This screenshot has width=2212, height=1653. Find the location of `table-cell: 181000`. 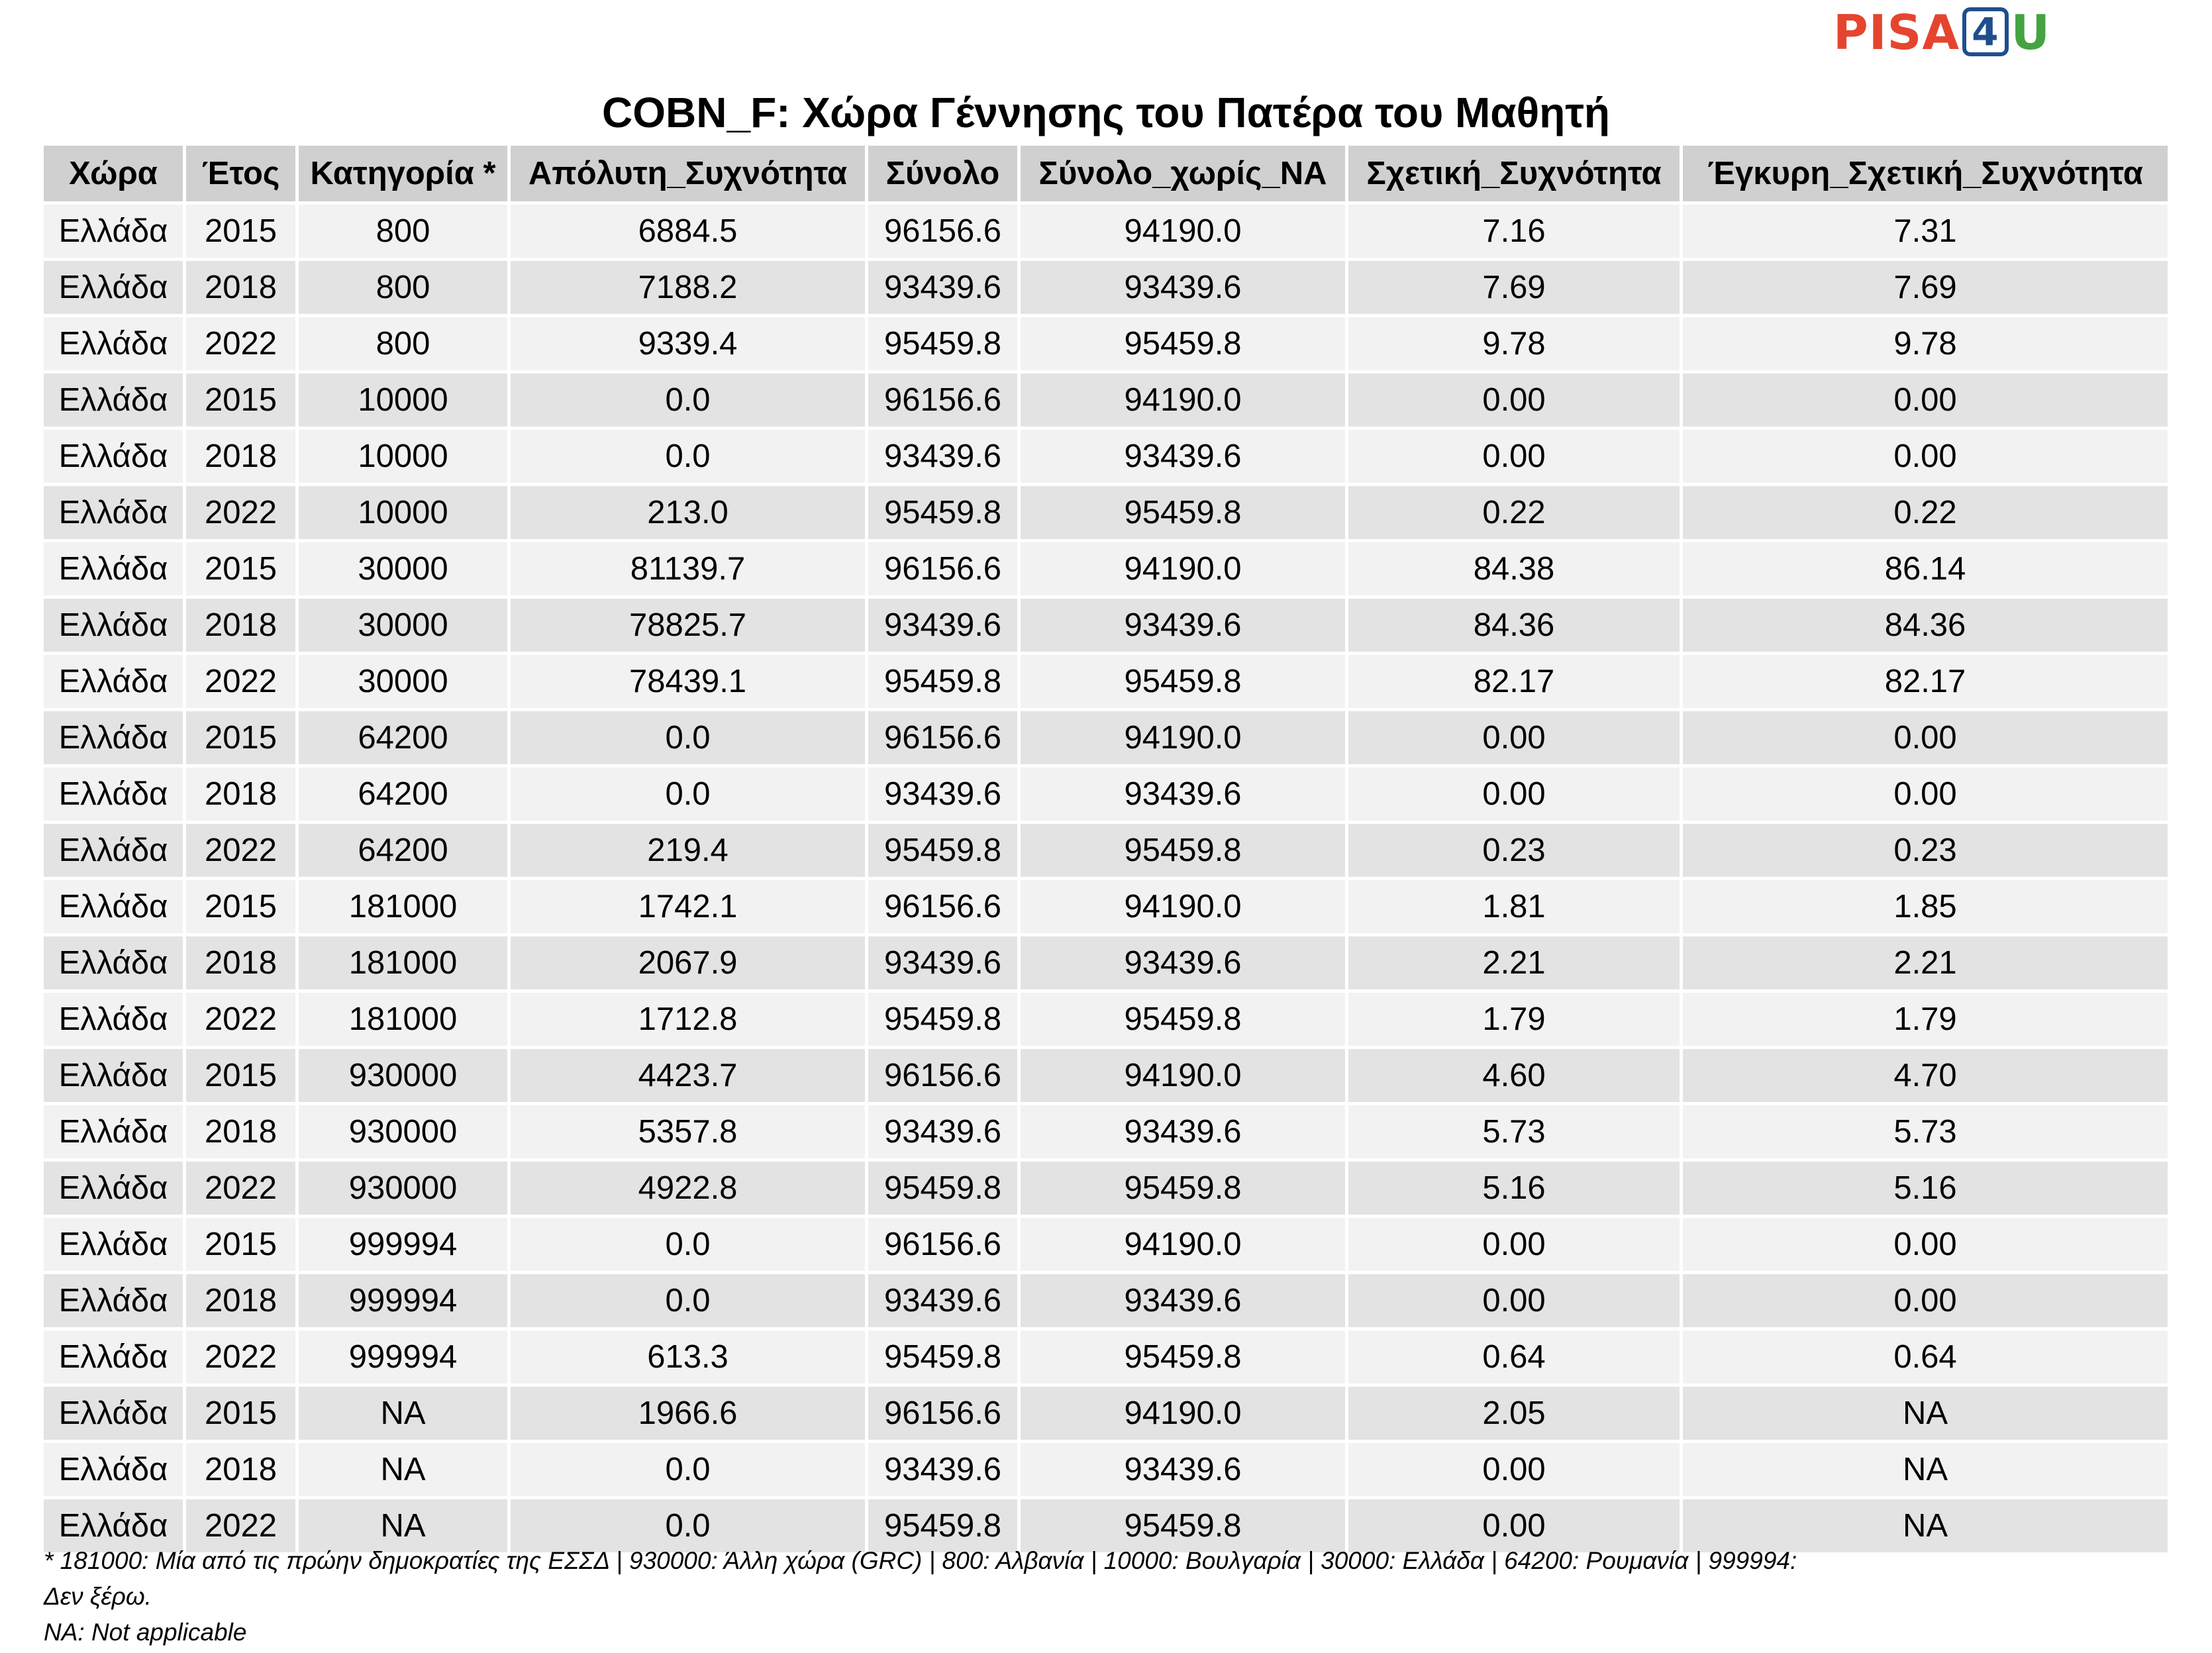

table-cell: 181000 is located at coordinates (405, 908).